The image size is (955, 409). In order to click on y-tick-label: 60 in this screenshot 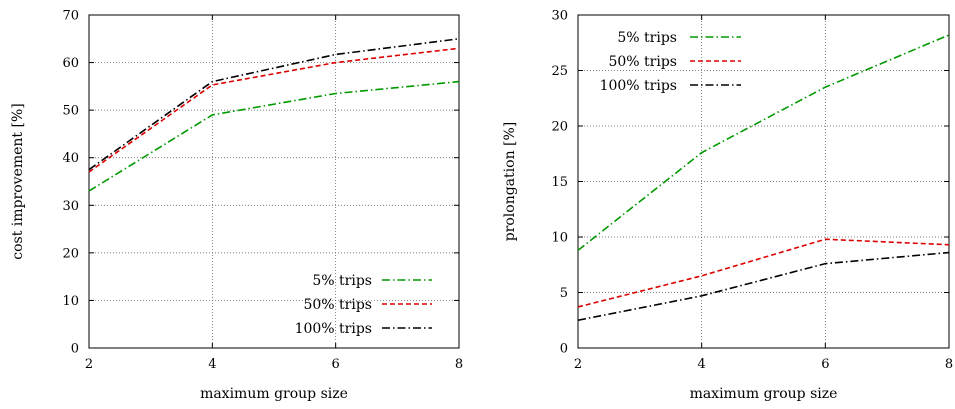, I will do `click(70, 63)`.